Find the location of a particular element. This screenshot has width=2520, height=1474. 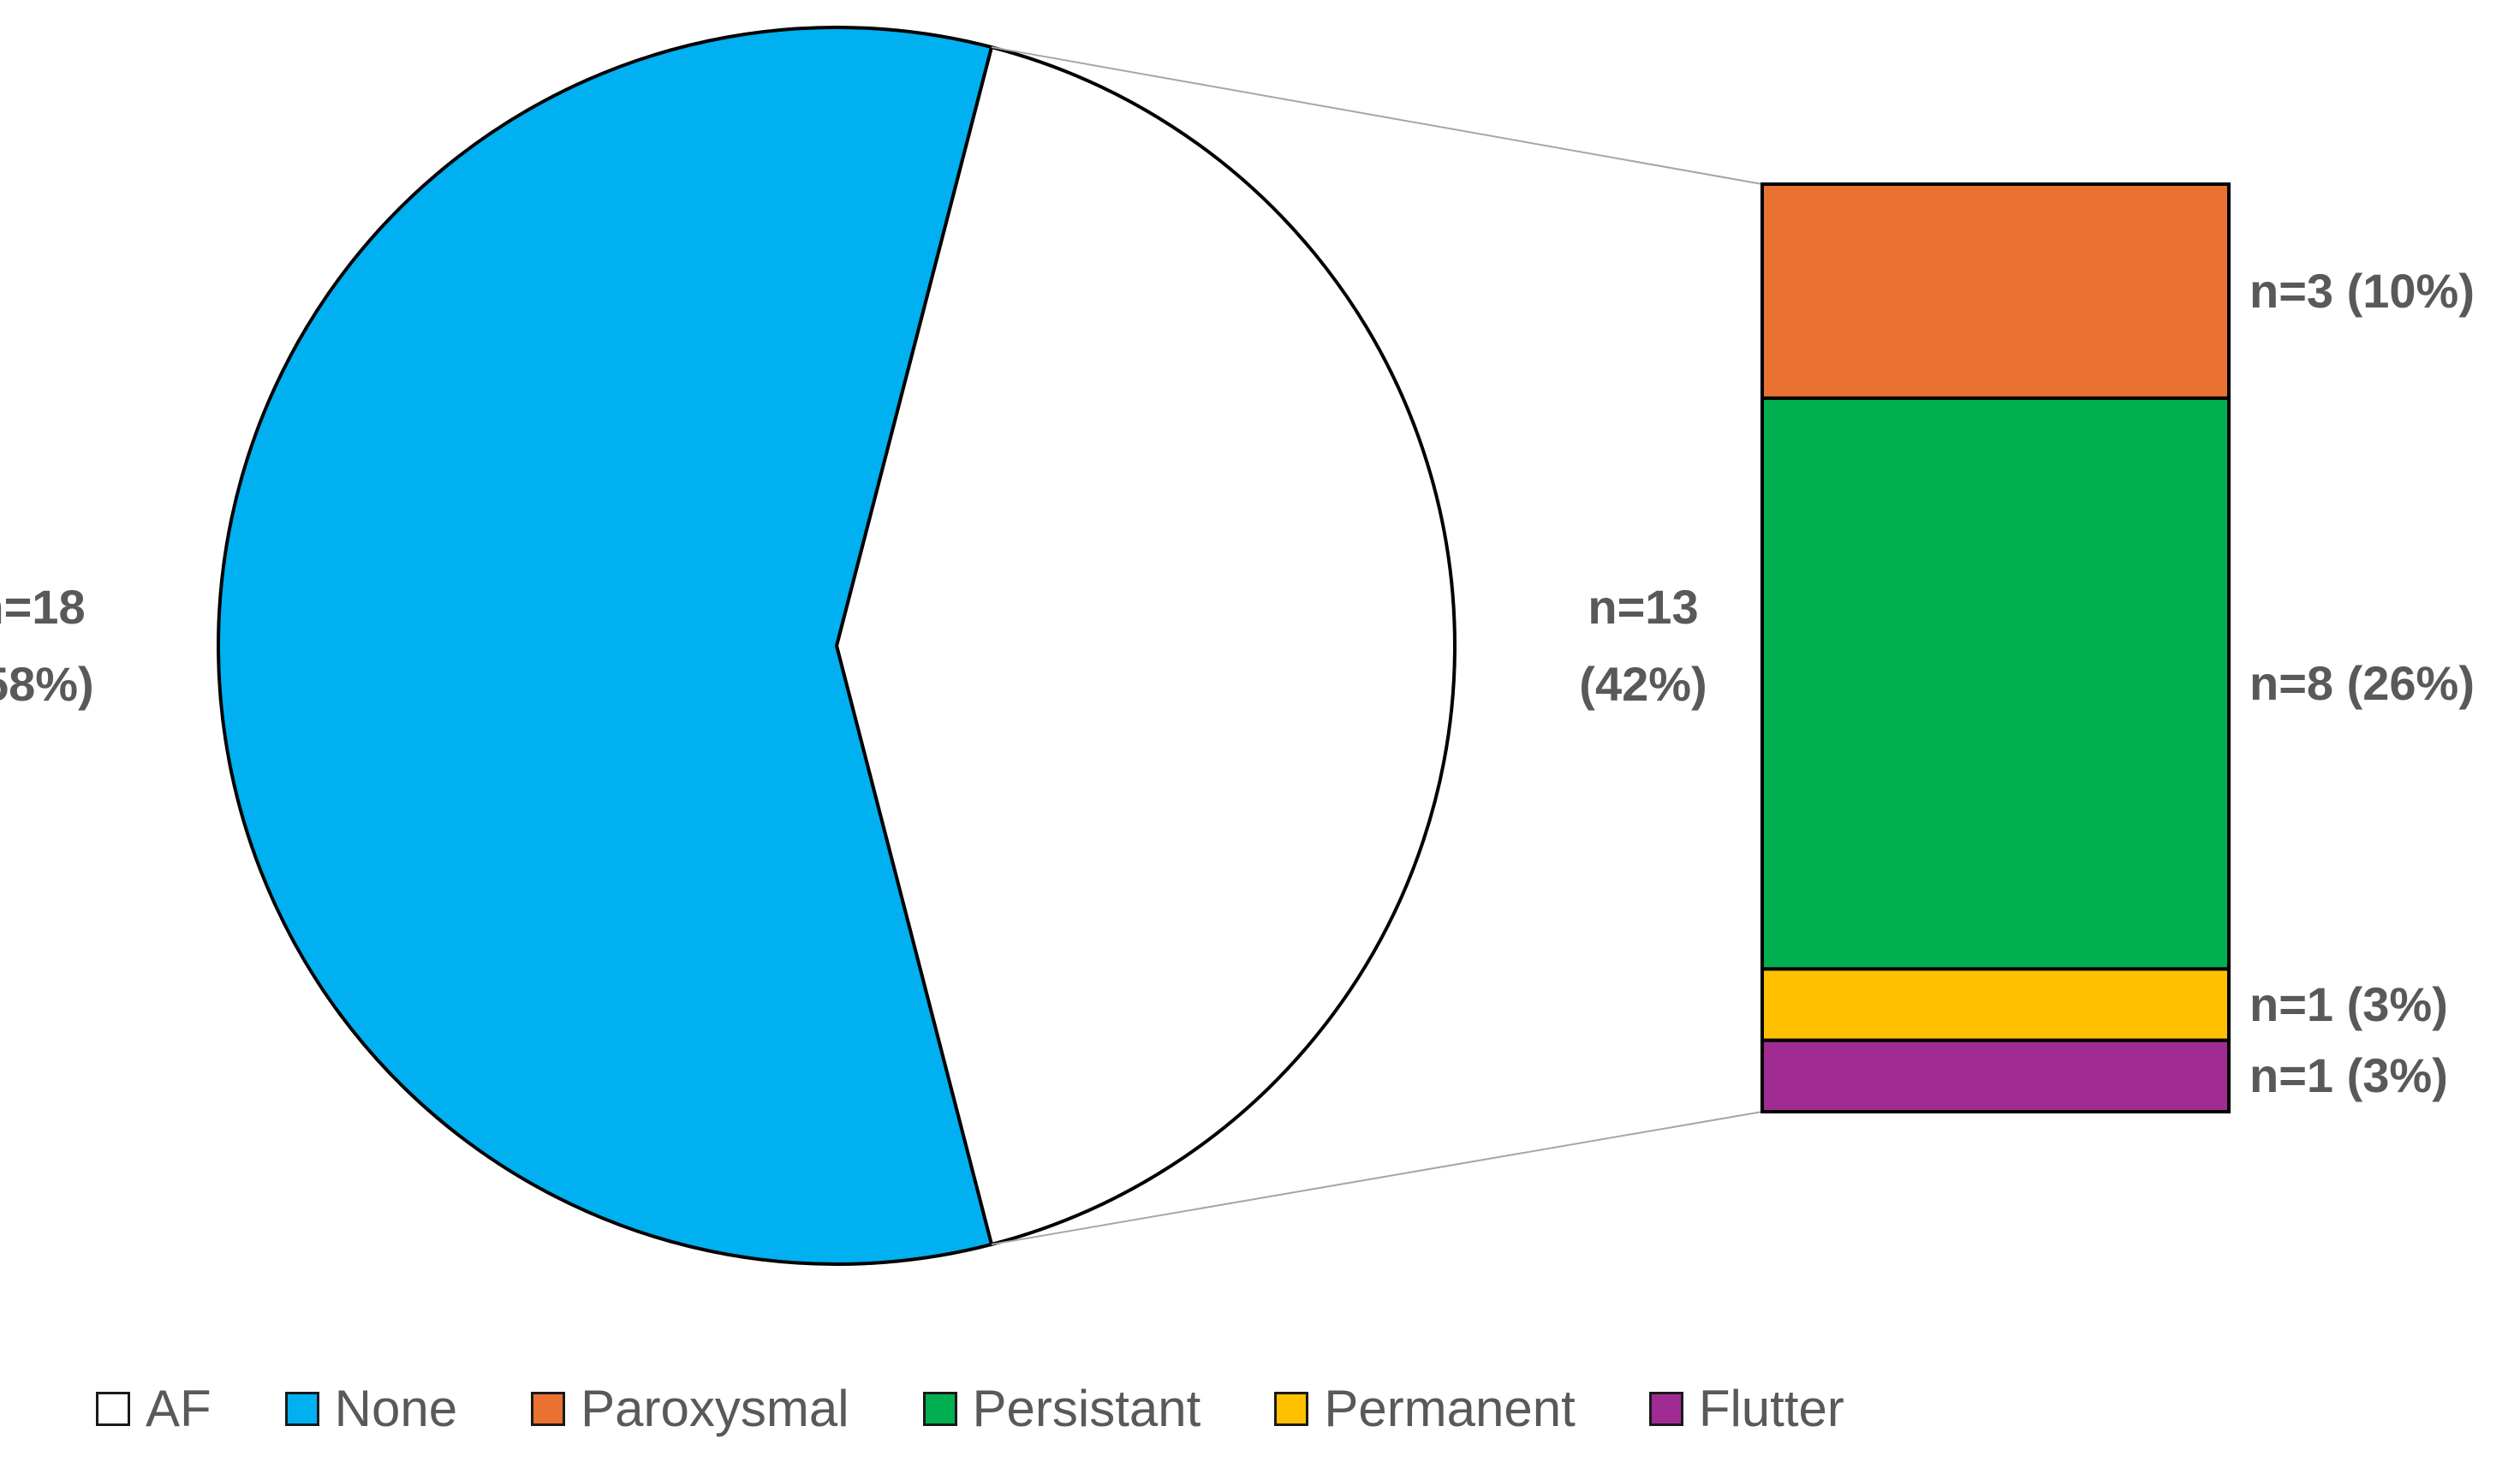

legend-label: None is located at coordinates (396, 1409).